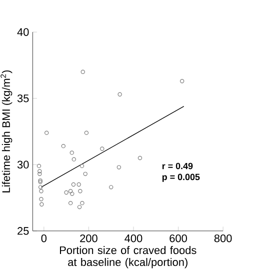  Describe the element at coordinates (23, 32) in the screenshot. I see `y-tick-label: 40` at that location.